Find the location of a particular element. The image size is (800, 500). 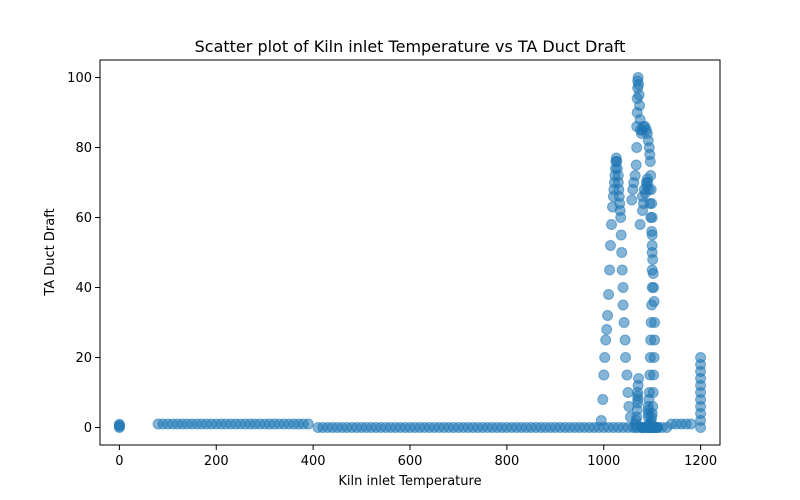

x-axis-ticks: 0 200 400 600 800 1000 1200 is located at coordinates (416, 457).